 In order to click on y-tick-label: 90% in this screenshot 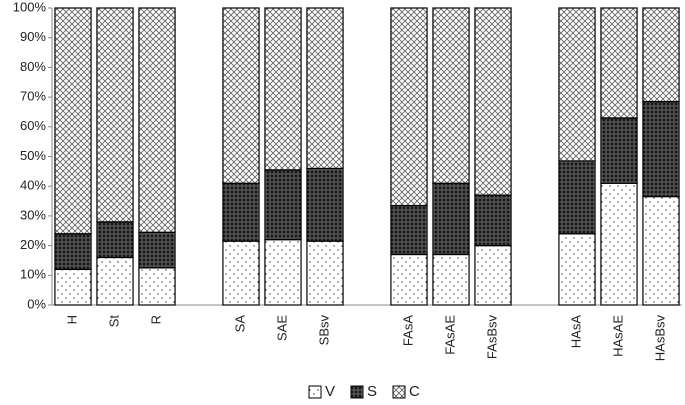, I will do `click(33, 36)`.